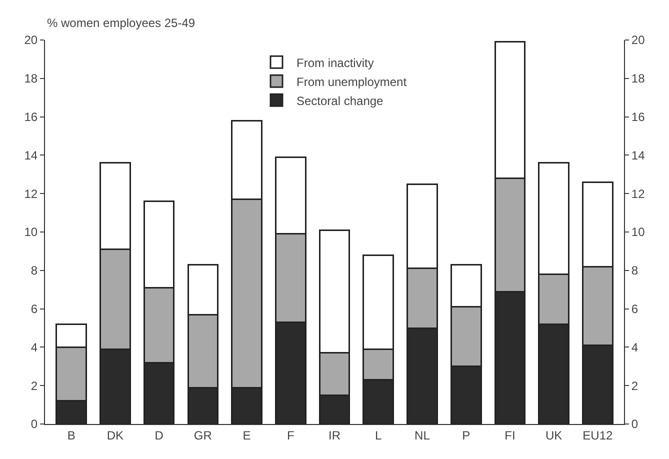 The width and height of the screenshot is (669, 459). Describe the element at coordinates (335, 63) in the screenshot. I see `legend-label: From inactivity` at that location.